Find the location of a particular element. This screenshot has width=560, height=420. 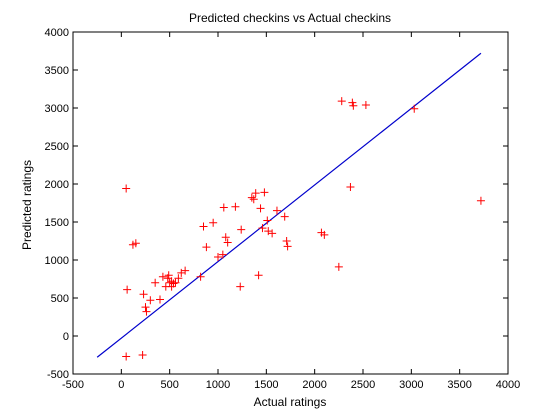

x-tick-label: 2500 is located at coordinates (363, 385).